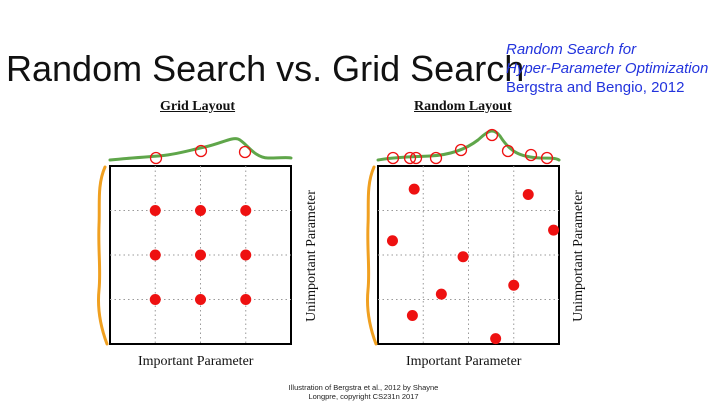 The image size is (727, 409). Describe the element at coordinates (578, 256) in the screenshot. I see `random-y-axis-label: Unimportant Parameter` at that location.